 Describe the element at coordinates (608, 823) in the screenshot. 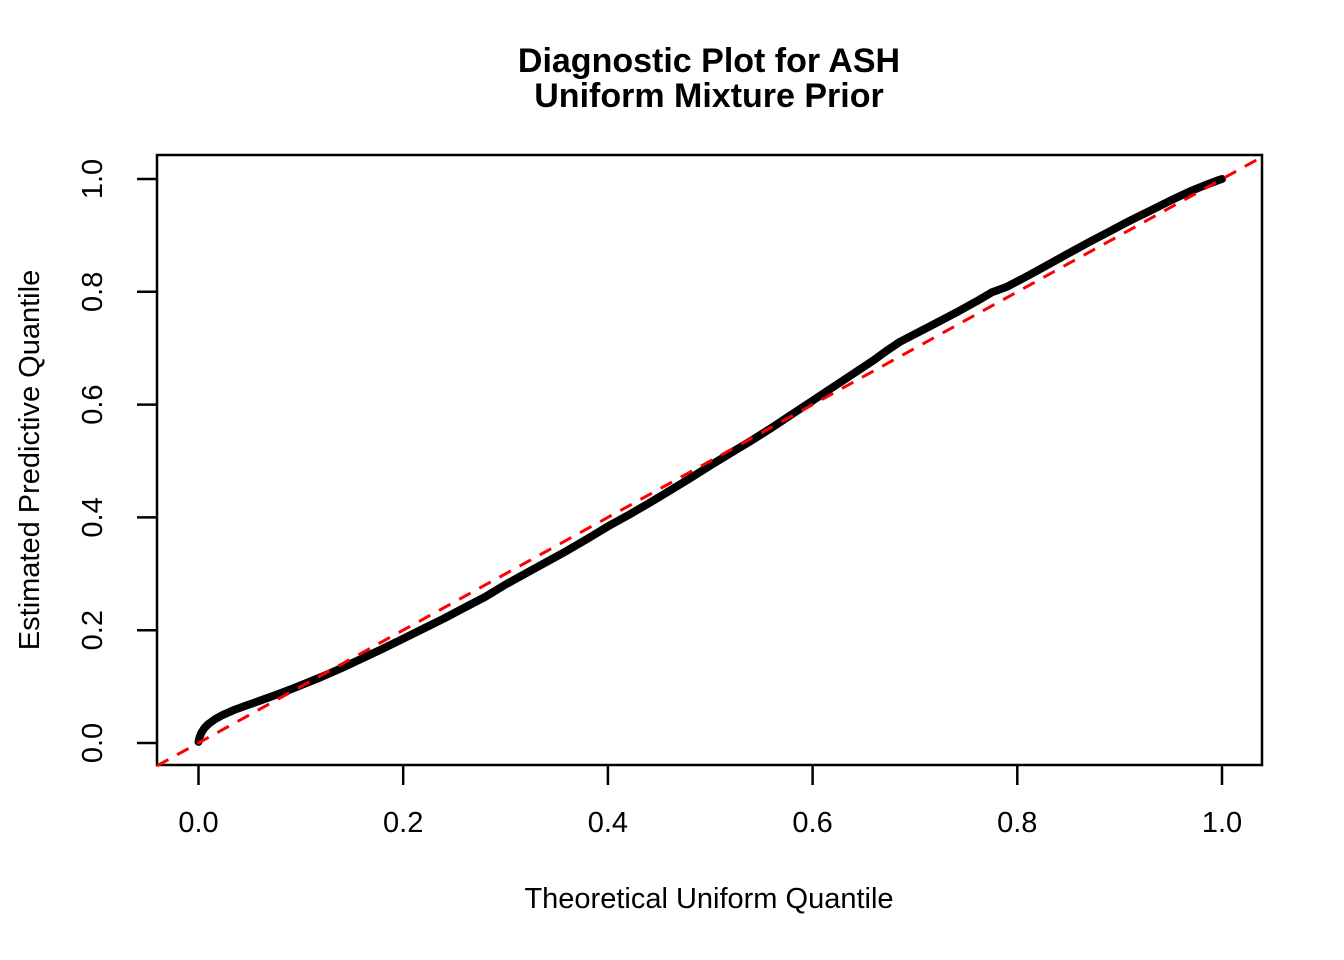

I see `x-tick-label: 0.4` at that location.